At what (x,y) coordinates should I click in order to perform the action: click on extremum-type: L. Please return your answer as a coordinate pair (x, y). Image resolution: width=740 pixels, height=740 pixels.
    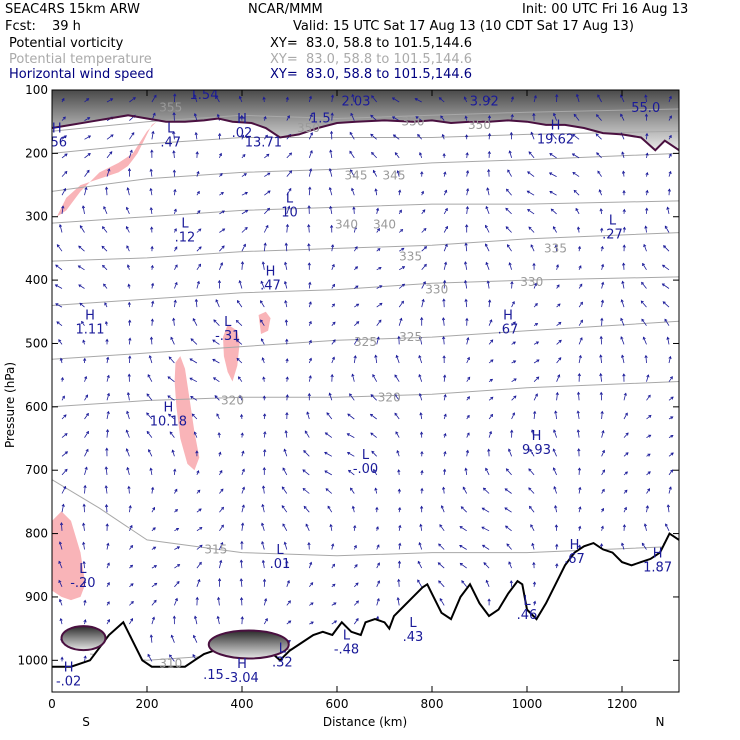
    Looking at the image, I should click on (613, 221).